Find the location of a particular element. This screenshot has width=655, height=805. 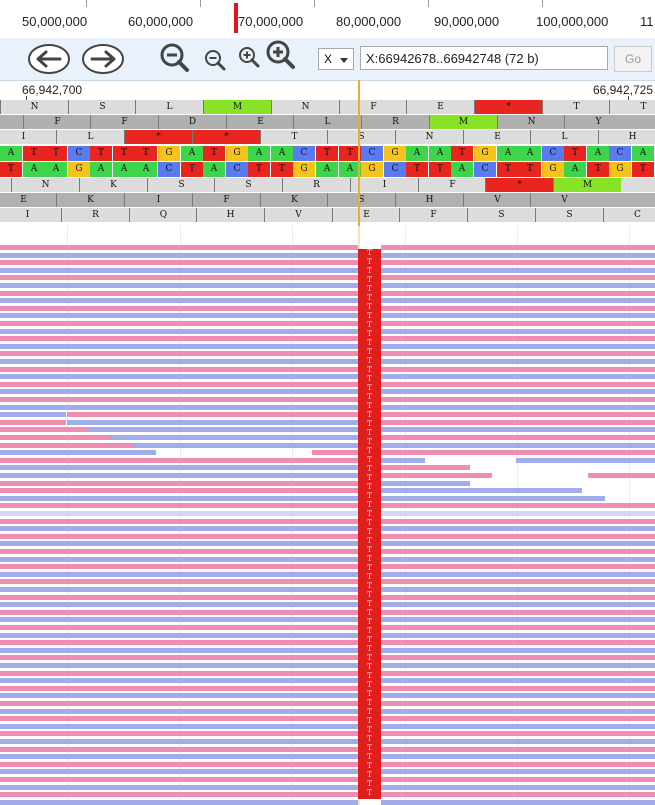

current-region-marker is located at coordinates (236, 18).